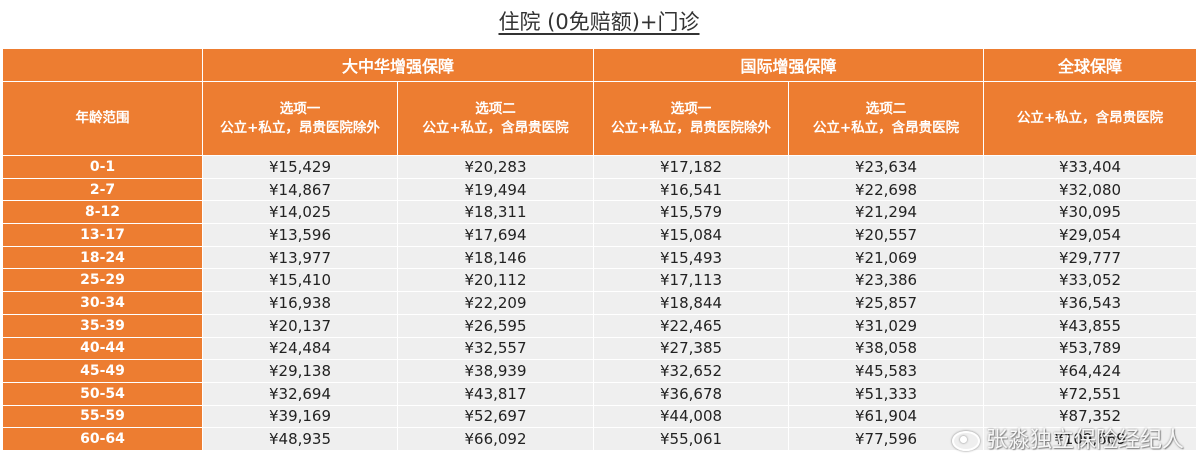 The image size is (1198, 460). Describe the element at coordinates (300, 393) in the screenshot. I see `premium-cell: ¥32,694` at that location.